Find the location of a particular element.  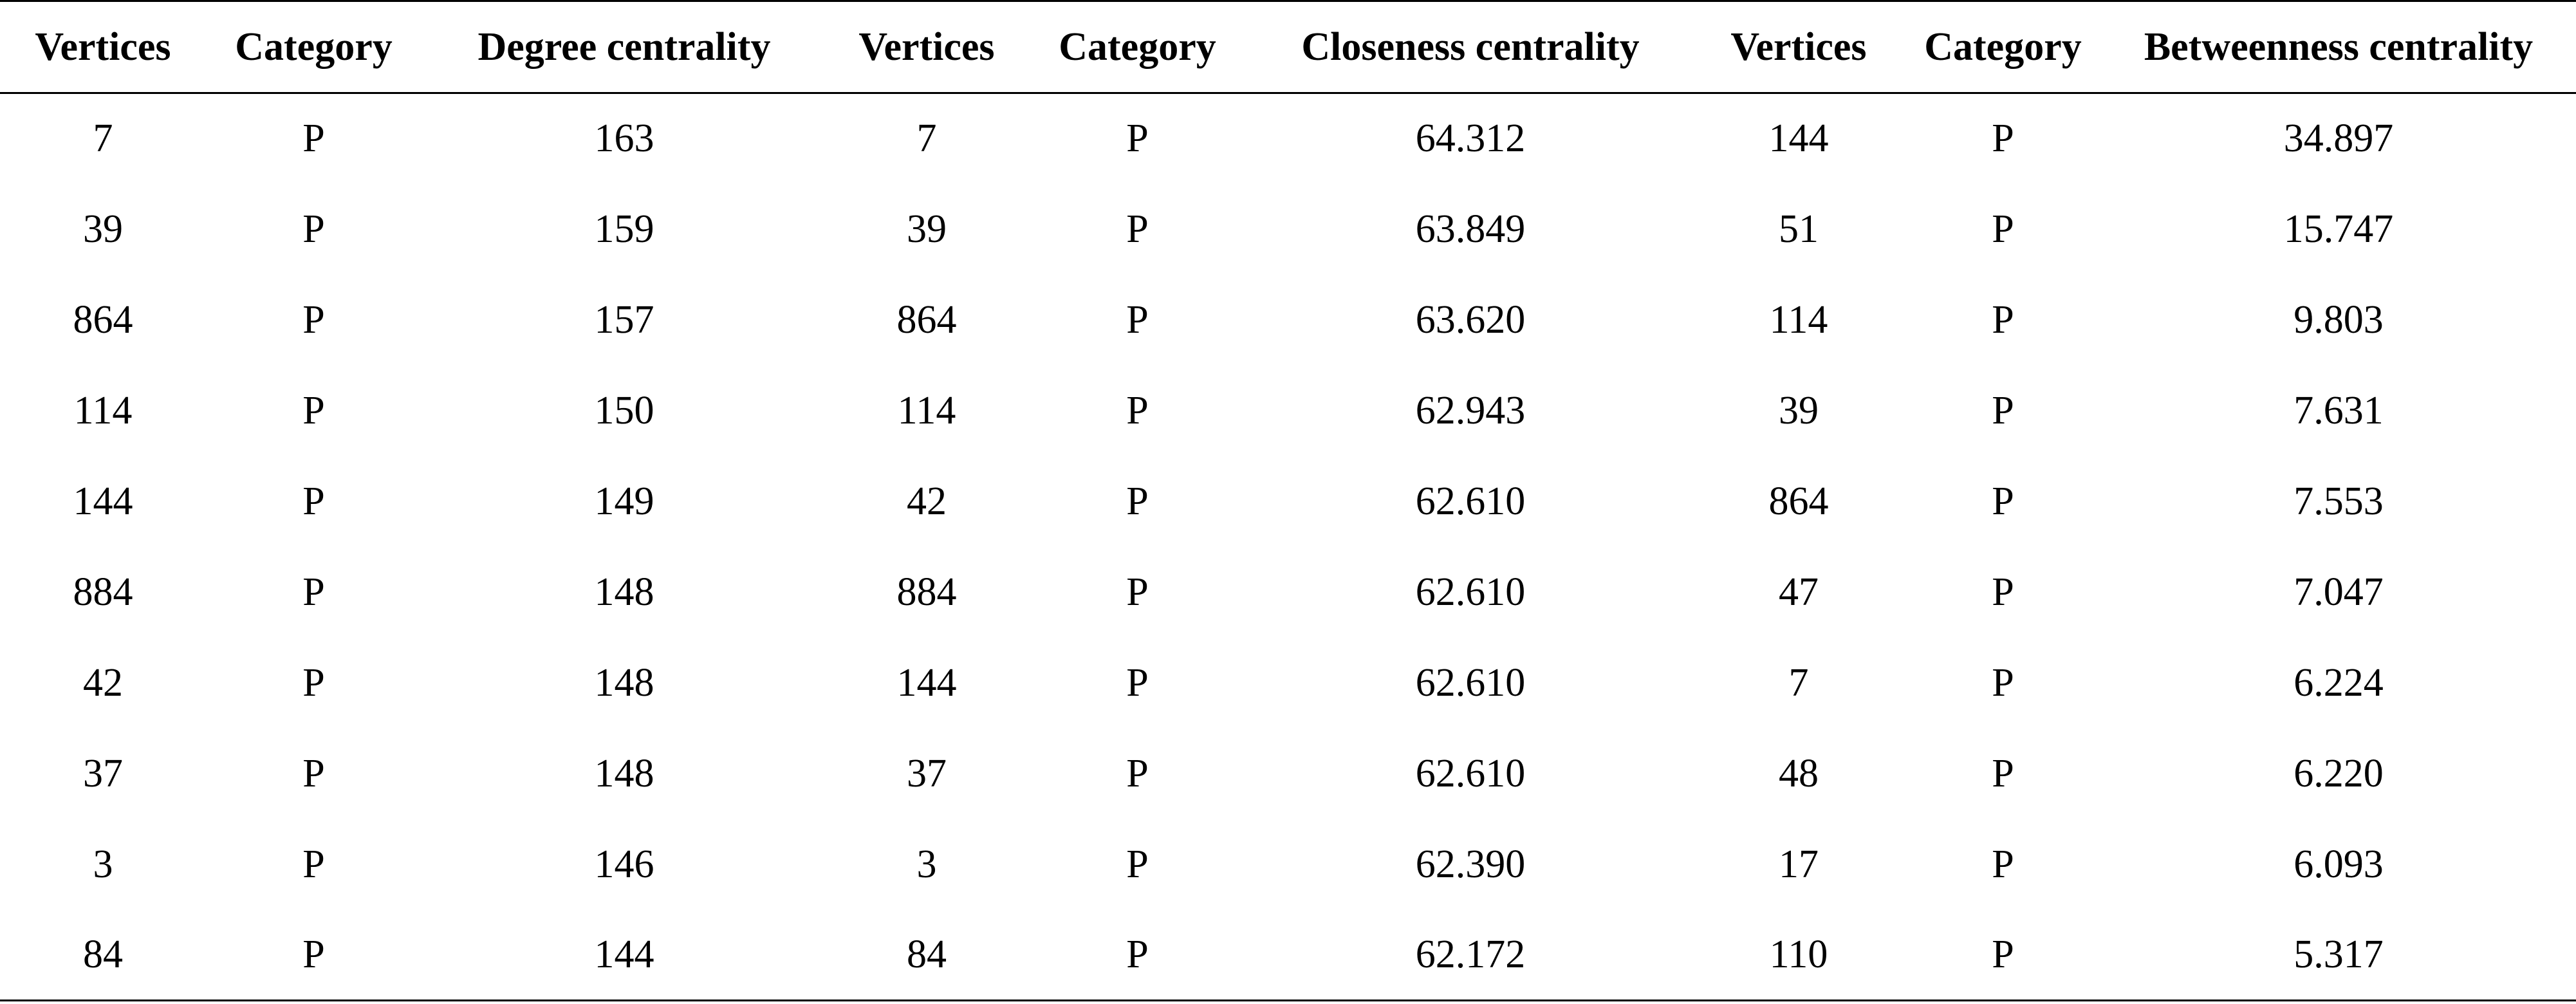

table-cell: 7.631 is located at coordinates (2338, 410).